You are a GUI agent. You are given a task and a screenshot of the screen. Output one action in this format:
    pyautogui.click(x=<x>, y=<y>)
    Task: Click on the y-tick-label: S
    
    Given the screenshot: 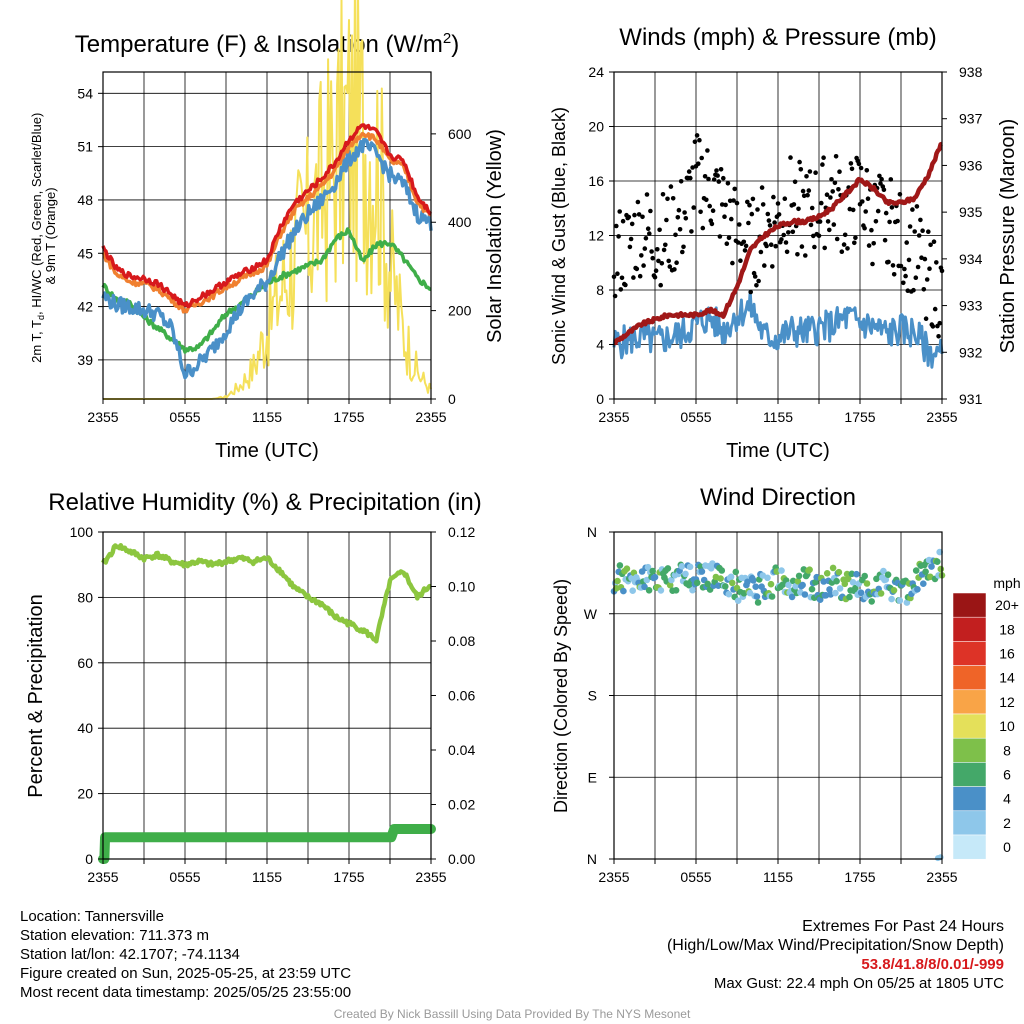 What is the action you would take?
    pyautogui.click(x=592, y=696)
    